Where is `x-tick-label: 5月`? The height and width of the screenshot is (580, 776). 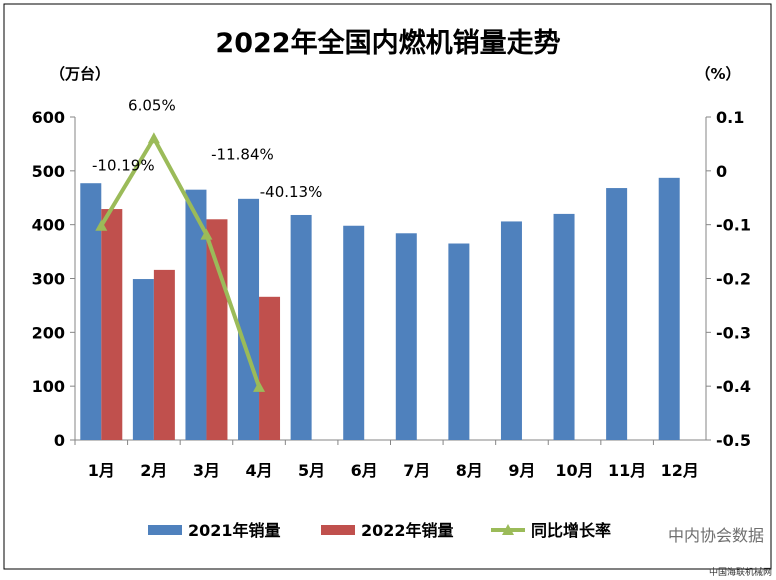 x-tick-label: 5月 is located at coordinates (311, 470).